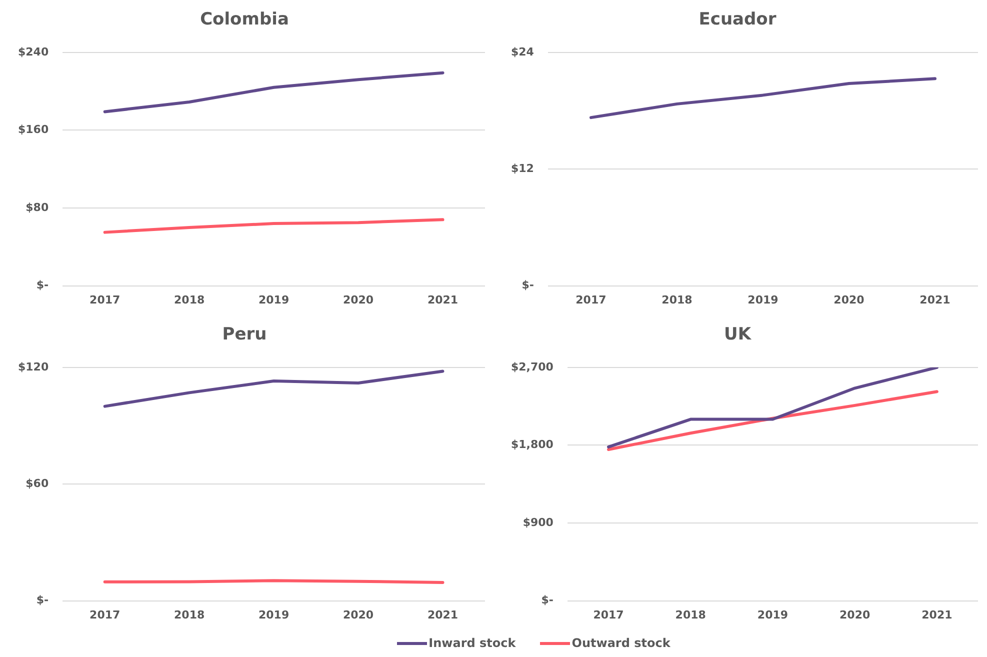  I want to click on y-tick-label: $240, so click(33, 51).